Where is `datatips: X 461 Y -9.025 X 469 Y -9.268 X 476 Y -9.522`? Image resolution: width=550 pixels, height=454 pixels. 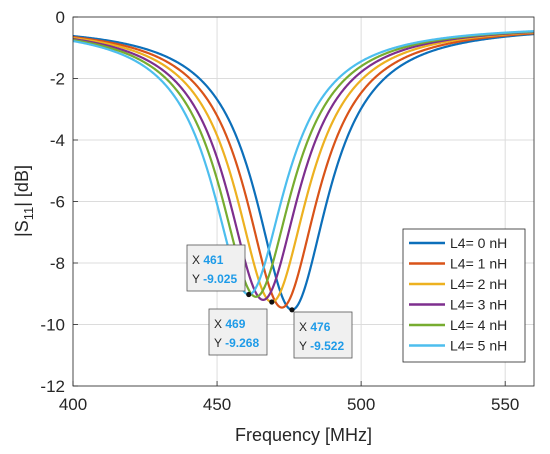 datatips: X 461 Y -9.025 X 469 Y -9.268 X 476 Y -9.522 is located at coordinates (269, 301).